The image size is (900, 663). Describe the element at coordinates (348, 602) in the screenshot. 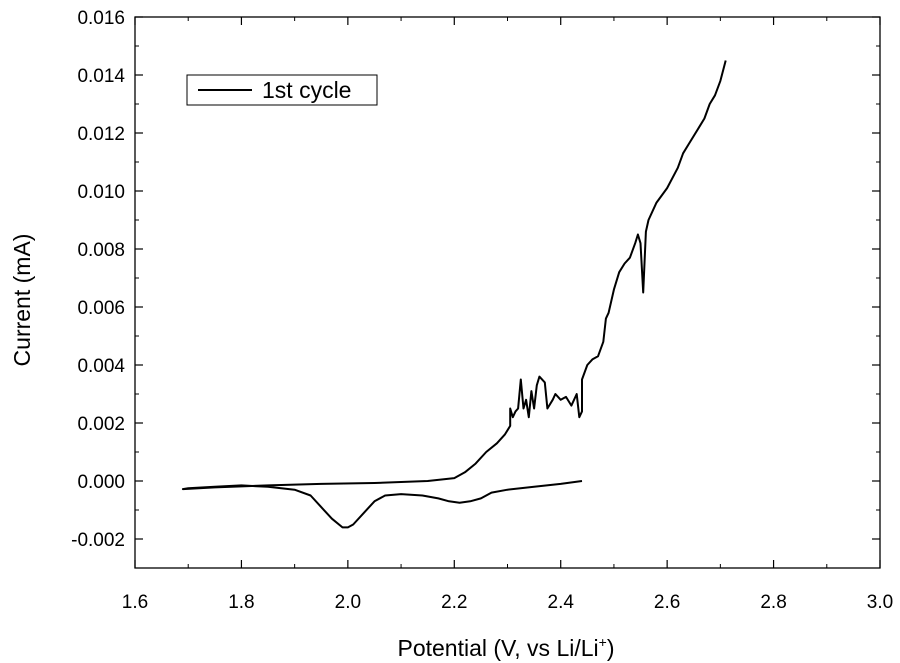

I see `x-tick-label: 2.0` at that location.